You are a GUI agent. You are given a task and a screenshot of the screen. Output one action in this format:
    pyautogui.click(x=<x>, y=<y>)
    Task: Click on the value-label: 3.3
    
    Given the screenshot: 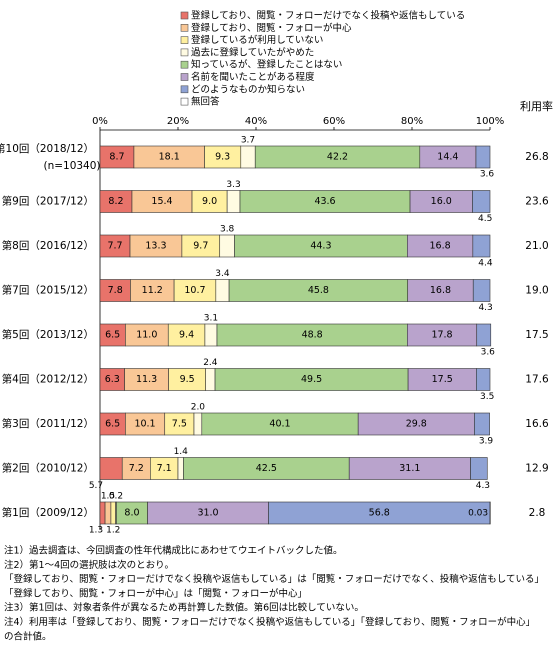 What is the action you would take?
    pyautogui.click(x=233, y=185)
    